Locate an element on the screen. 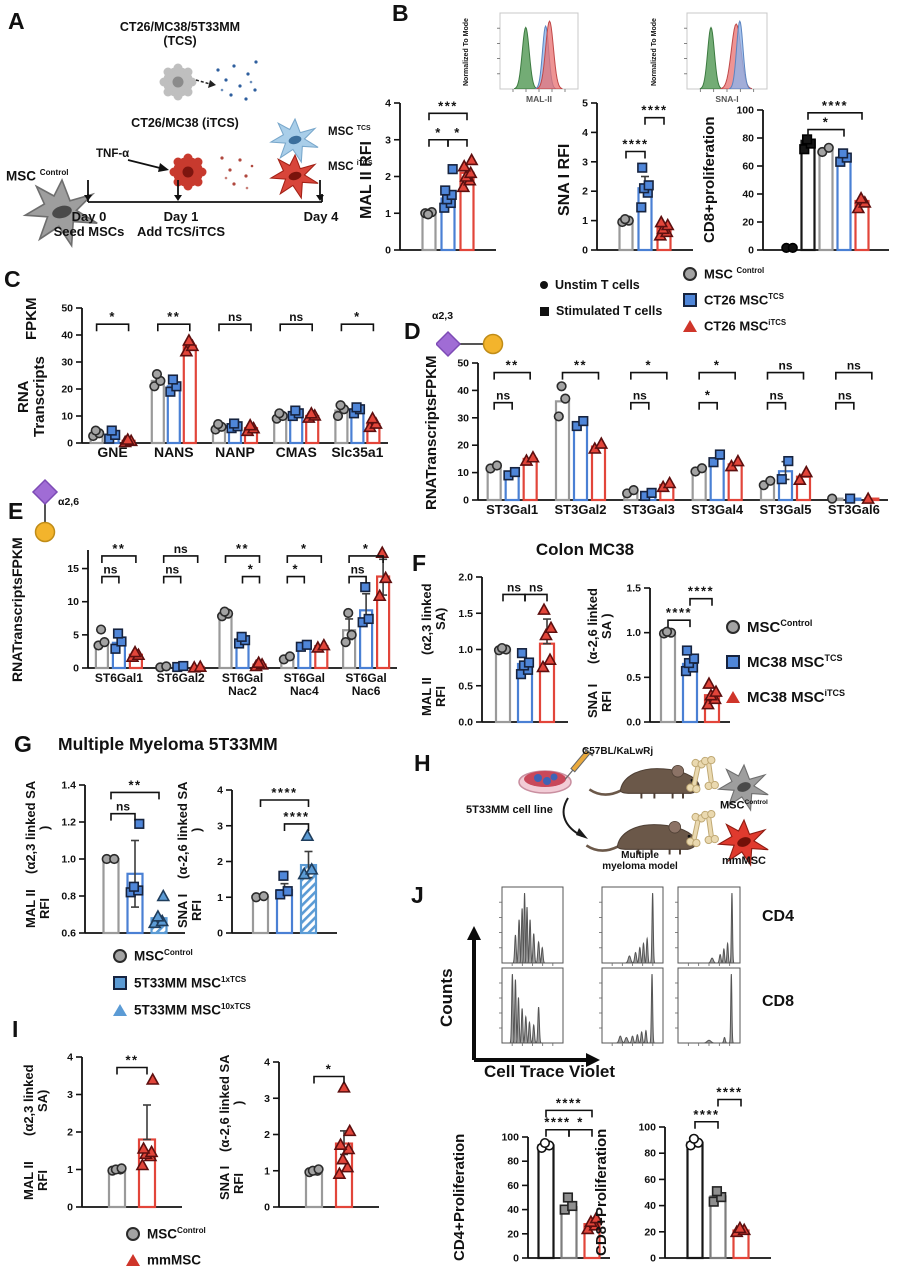 The image size is (898, 1280). glycan-a26-label: α2,6 is located at coordinates (69, 502).